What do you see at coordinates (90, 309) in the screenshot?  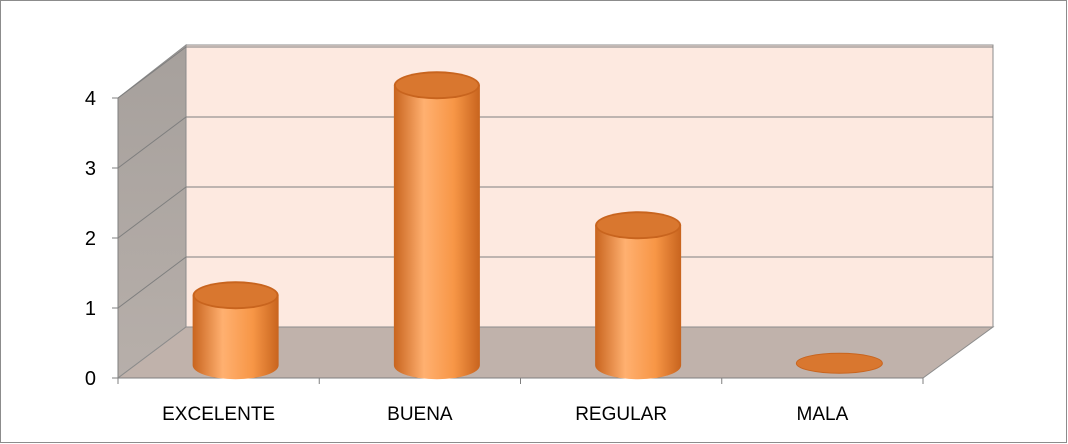 I see `y-tick-label: 1` at bounding box center [90, 309].